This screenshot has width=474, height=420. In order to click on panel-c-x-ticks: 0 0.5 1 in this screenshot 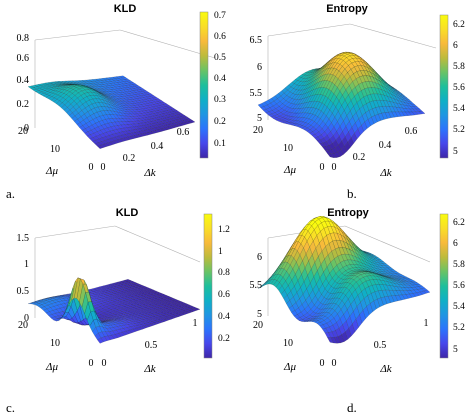, I will do `click(150, 343)`.